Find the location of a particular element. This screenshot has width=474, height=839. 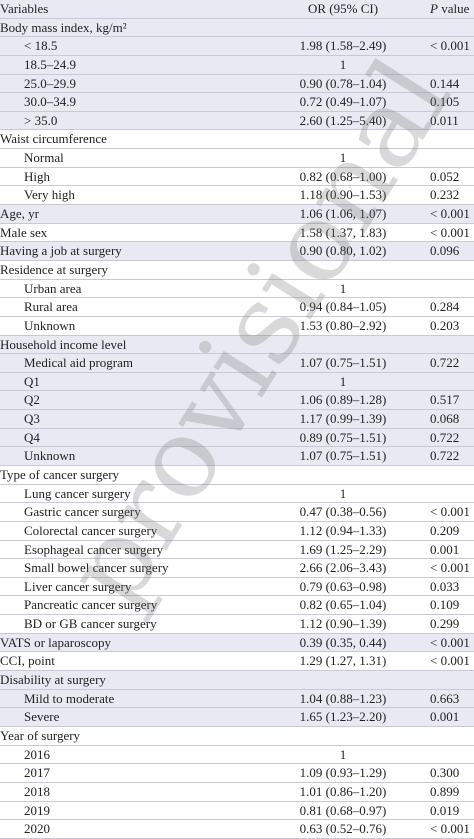

variable-cell: Unknown is located at coordinates (50, 325).